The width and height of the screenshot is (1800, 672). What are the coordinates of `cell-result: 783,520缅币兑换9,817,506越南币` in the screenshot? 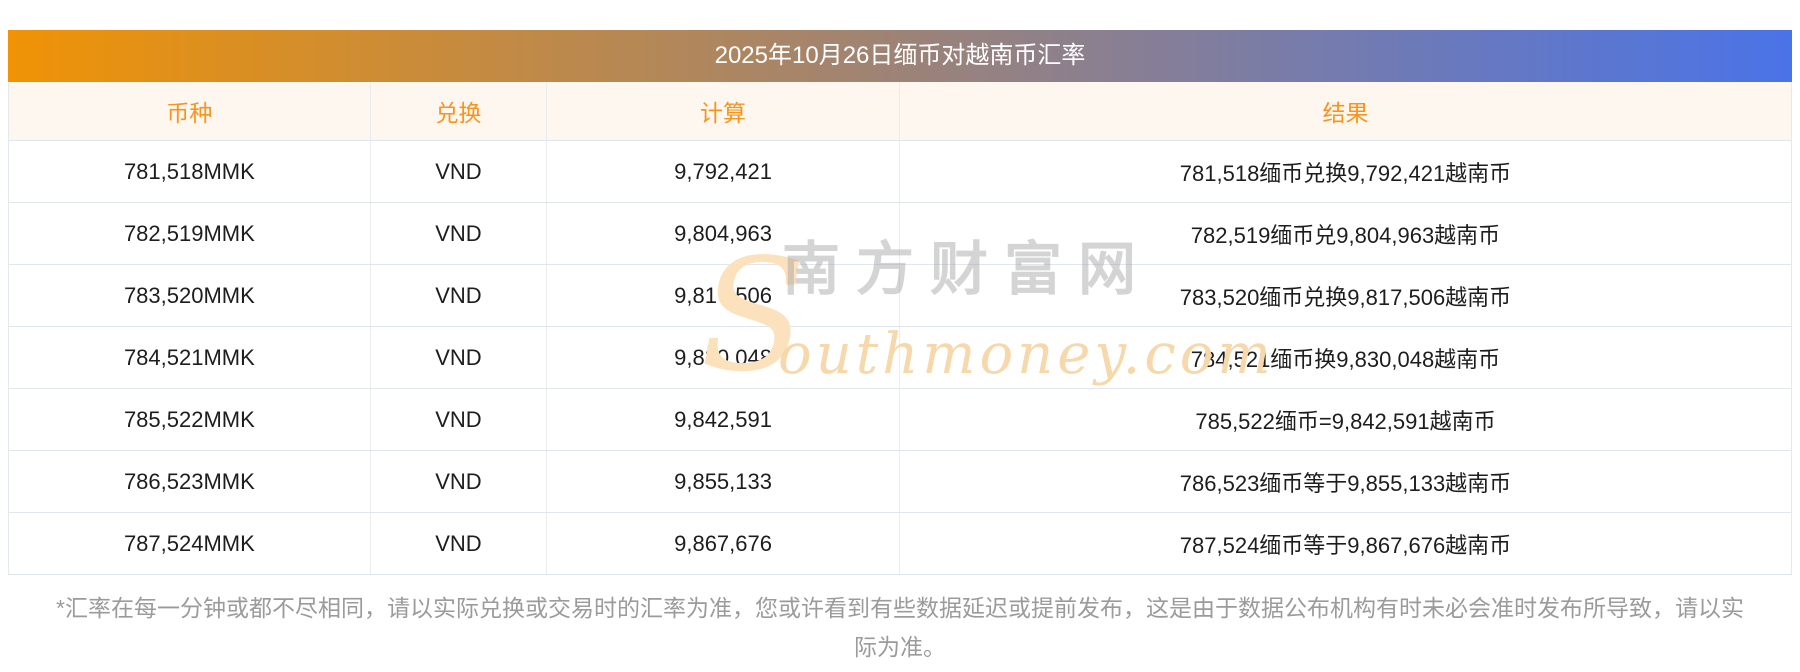 It's located at (1345, 297).